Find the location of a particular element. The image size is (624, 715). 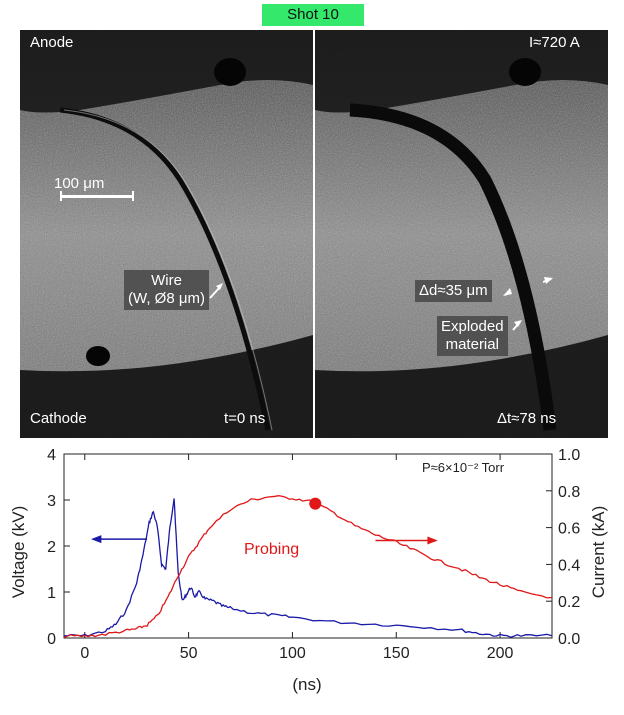

time-label: t=0 ns is located at coordinates (245, 418).